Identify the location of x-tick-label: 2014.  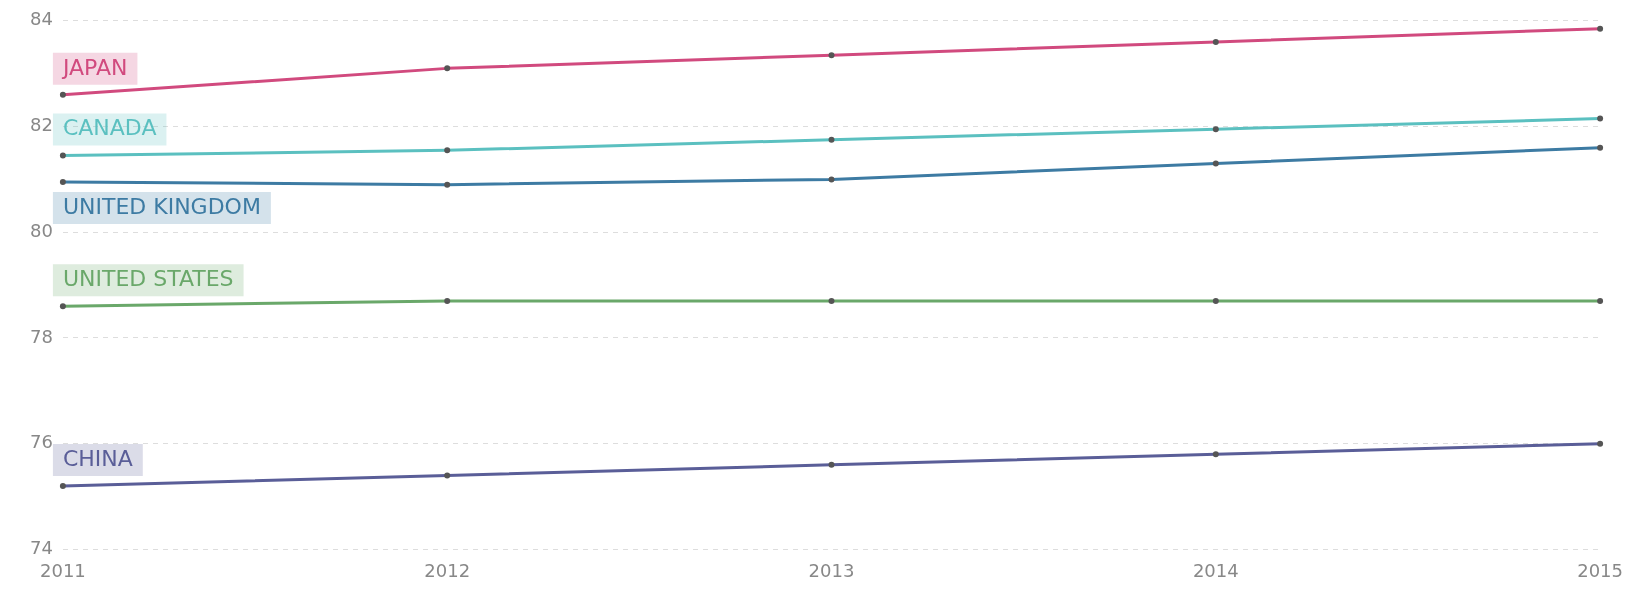
(1215, 570).